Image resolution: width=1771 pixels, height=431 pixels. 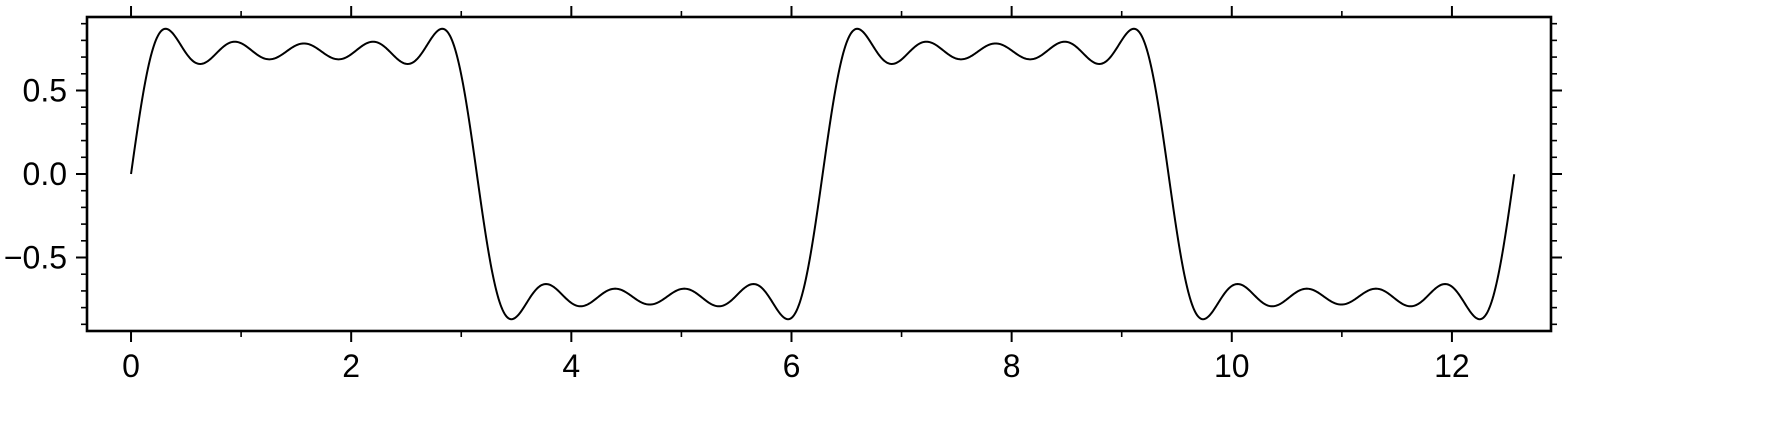 I want to click on x-tick-label: 10, so click(x=1232, y=366).